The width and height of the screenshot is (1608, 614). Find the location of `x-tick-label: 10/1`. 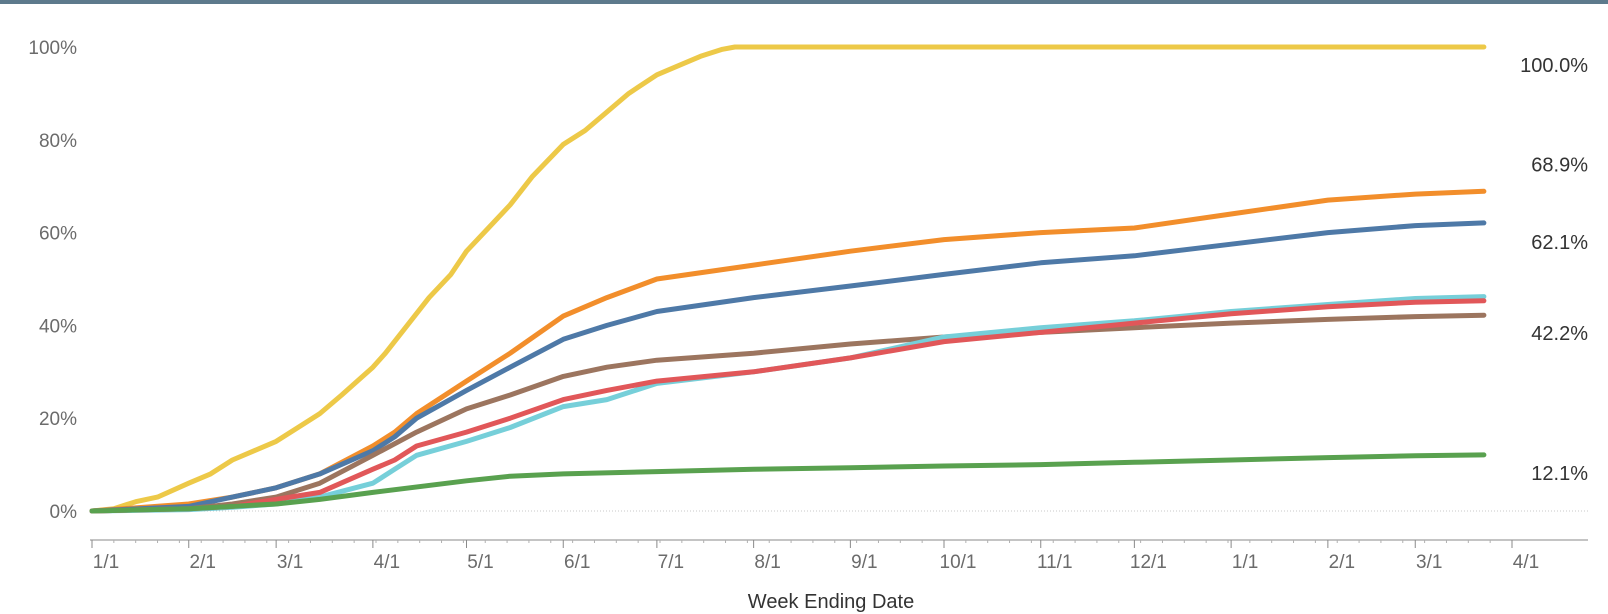

x-tick-label: 10/1 is located at coordinates (958, 562).